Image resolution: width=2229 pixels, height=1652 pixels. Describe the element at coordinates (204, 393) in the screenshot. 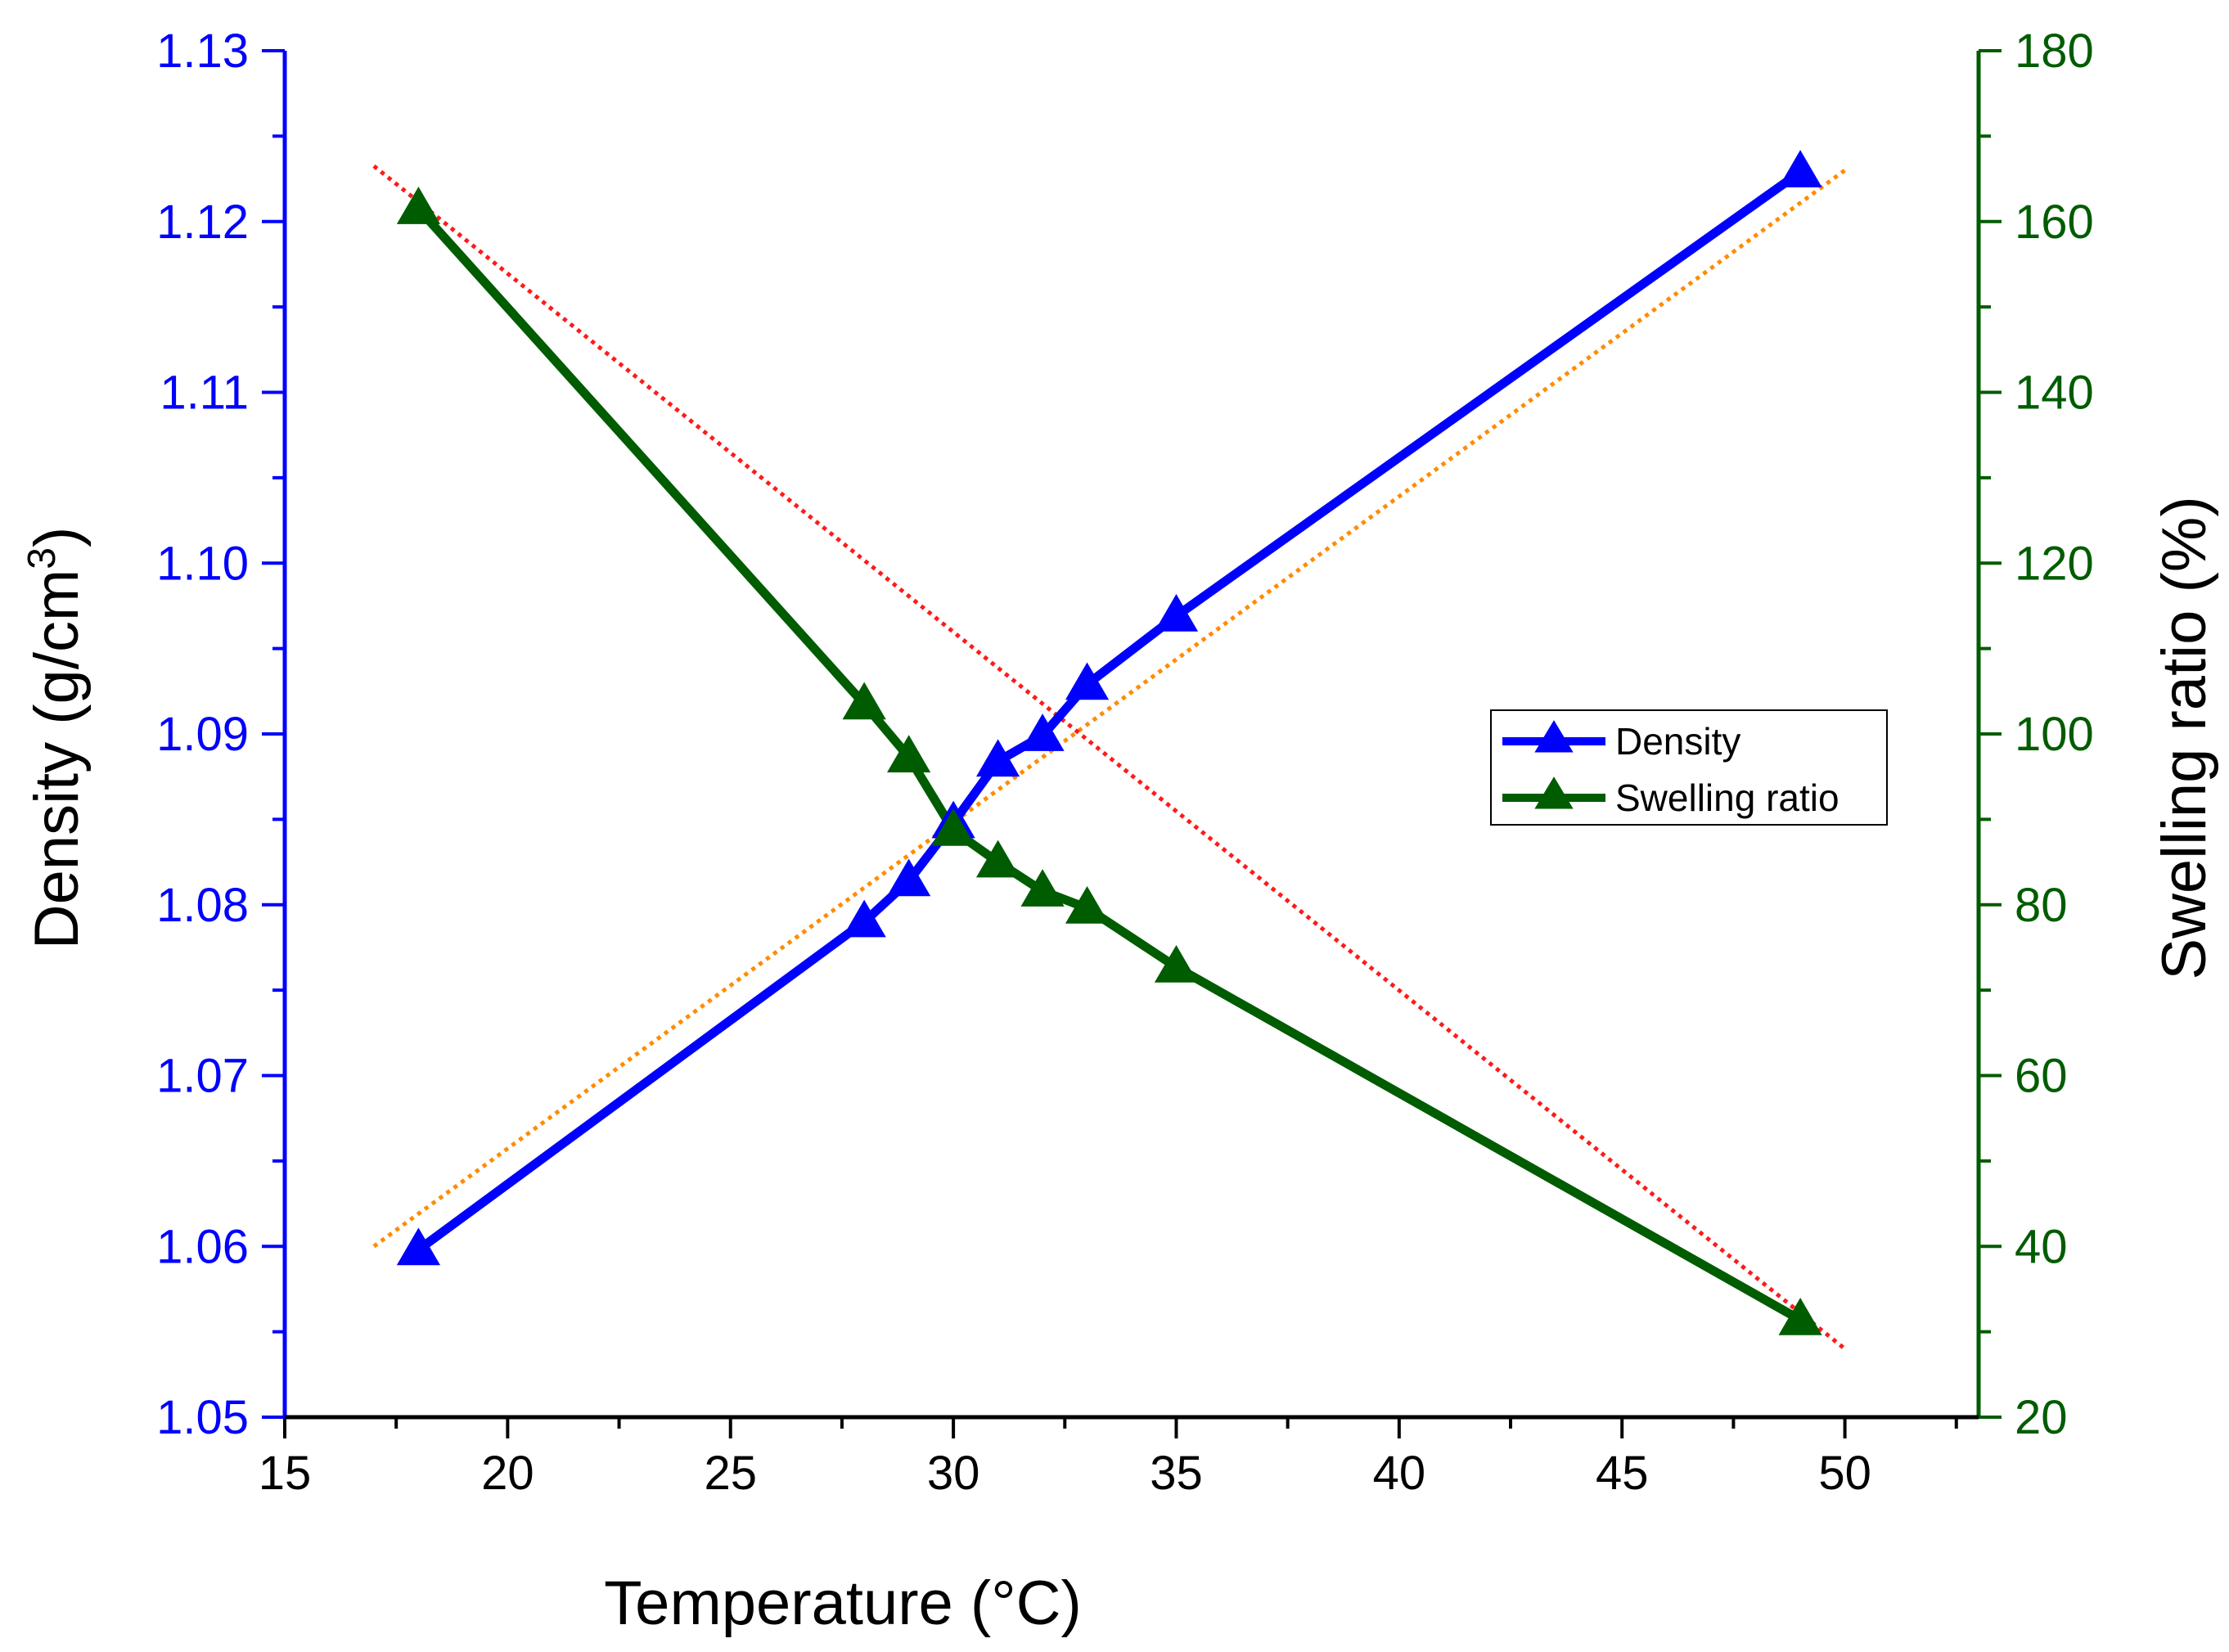

I see `left-y-tick-label: 1.11` at that location.